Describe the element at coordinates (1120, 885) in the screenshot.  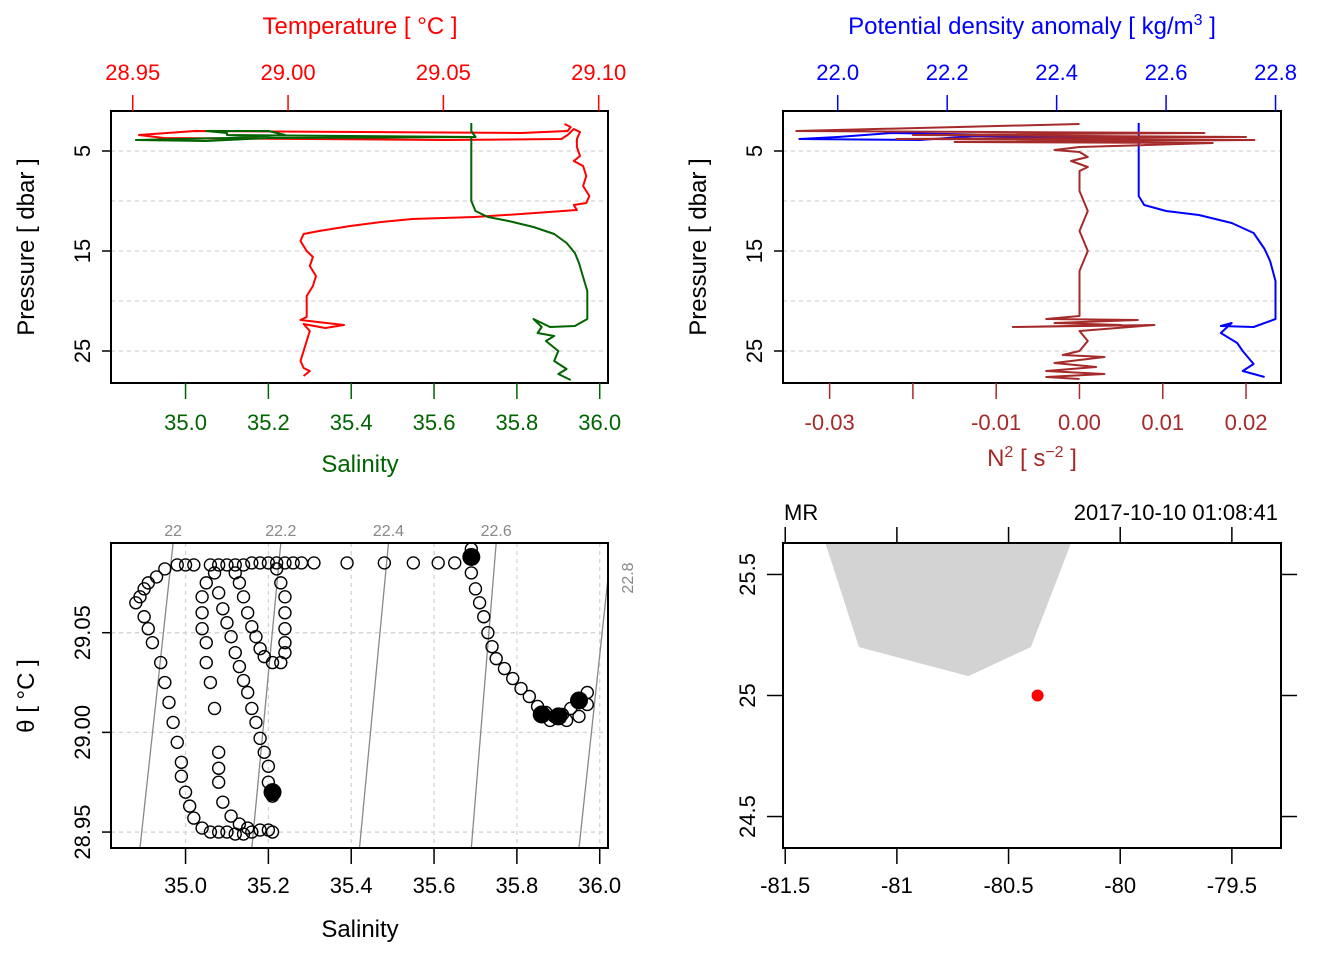
I see `x-tick-label: -80` at that location.